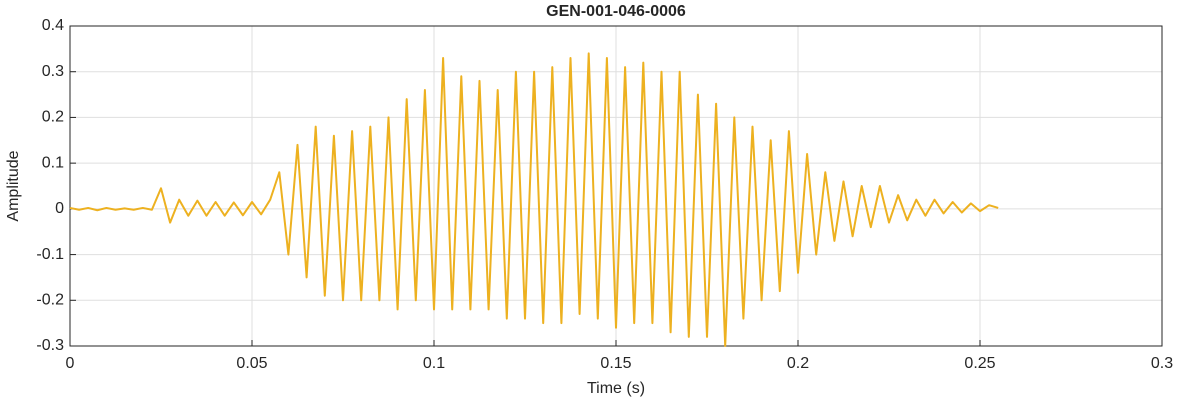 This screenshot has height=409, width=1177. Describe the element at coordinates (53, 117) in the screenshot. I see `y-tick-label: 0.2` at that location.